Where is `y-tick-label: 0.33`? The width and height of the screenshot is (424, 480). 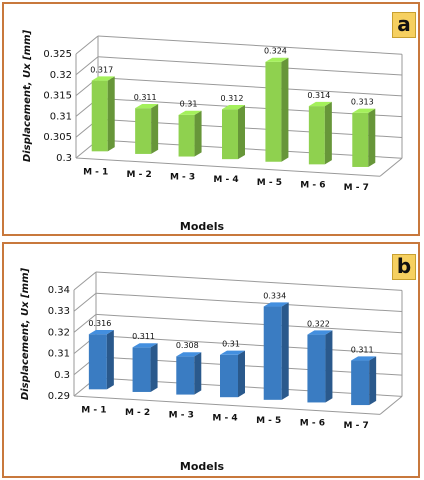
y-tick-label: 0.33 is located at coordinates (59, 311).